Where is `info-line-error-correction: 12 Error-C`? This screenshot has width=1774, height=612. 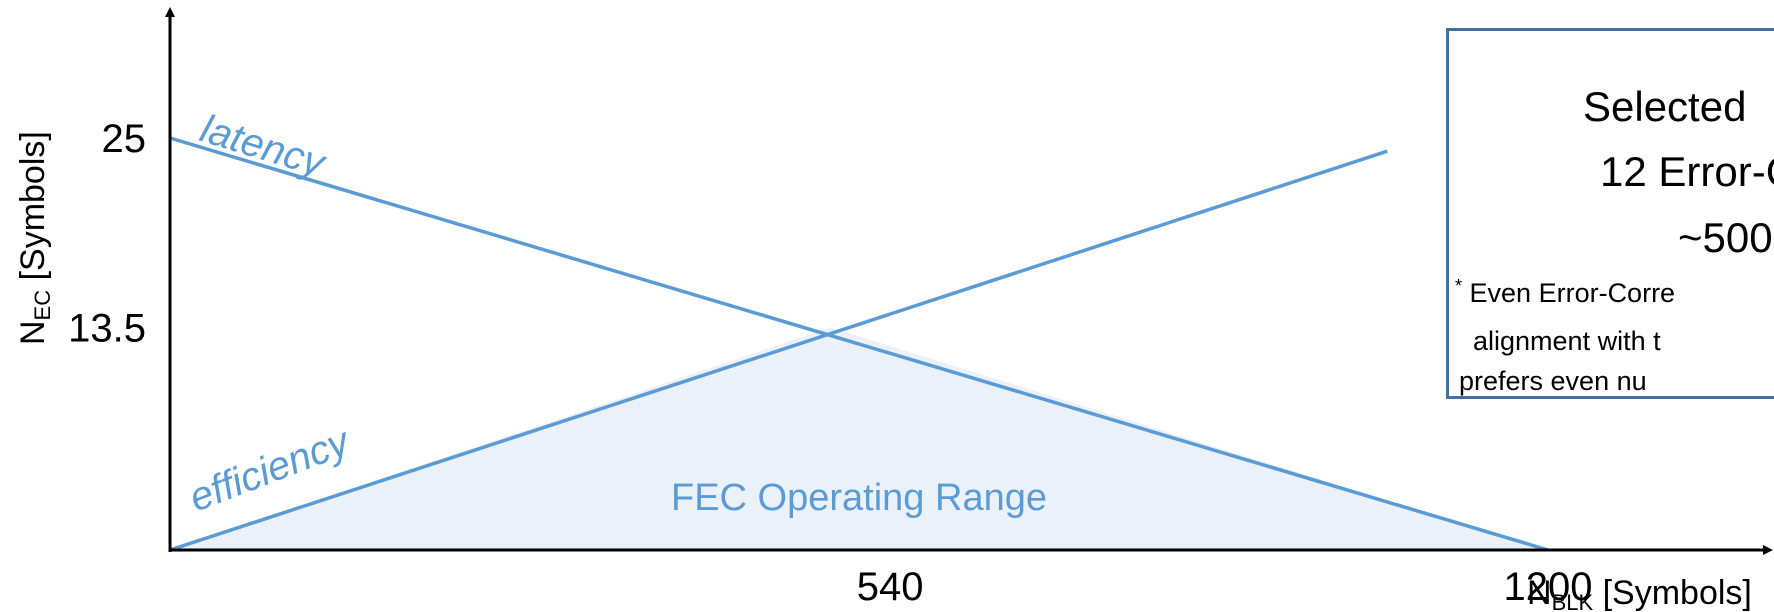
info-line-error-correction: 12 Error-C is located at coordinates (1687, 171).